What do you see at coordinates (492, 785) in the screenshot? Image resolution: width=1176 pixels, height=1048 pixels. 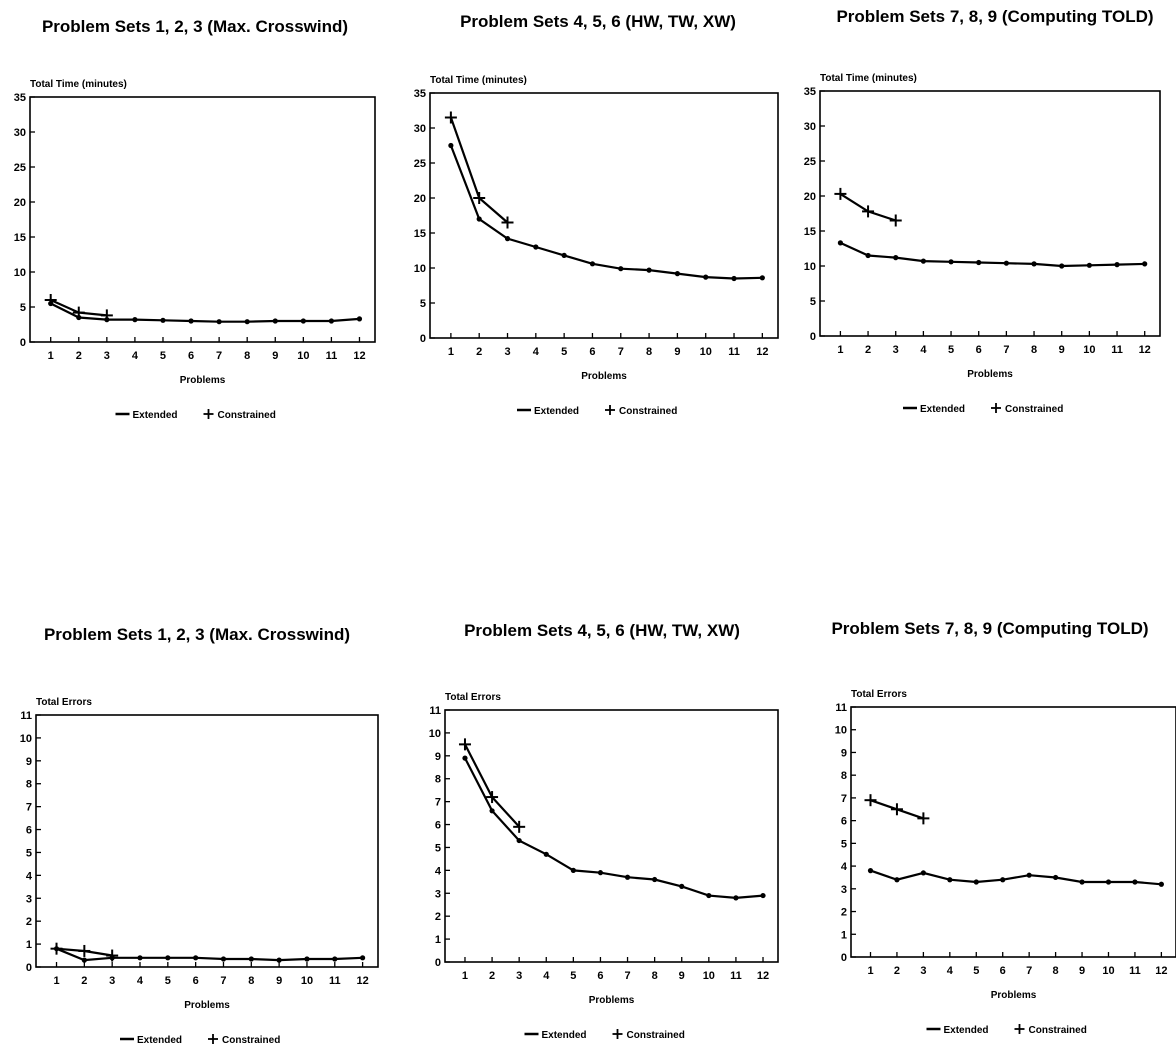 I see `series-line-constrained` at bounding box center [492, 785].